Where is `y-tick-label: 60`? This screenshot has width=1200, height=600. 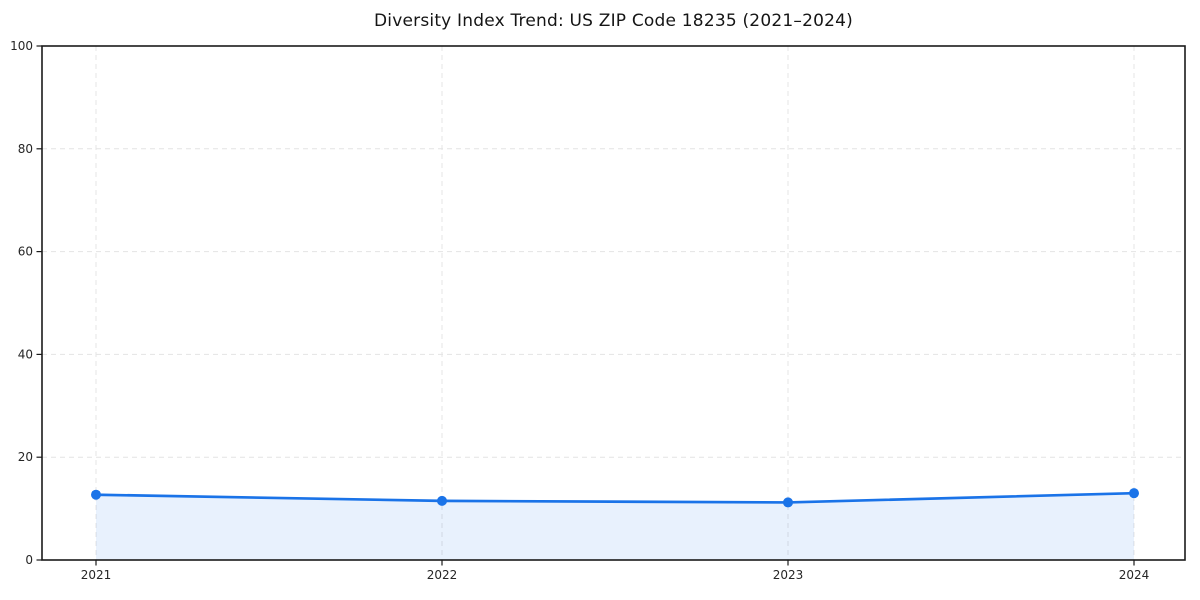
y-tick-label: 60 is located at coordinates (25, 252).